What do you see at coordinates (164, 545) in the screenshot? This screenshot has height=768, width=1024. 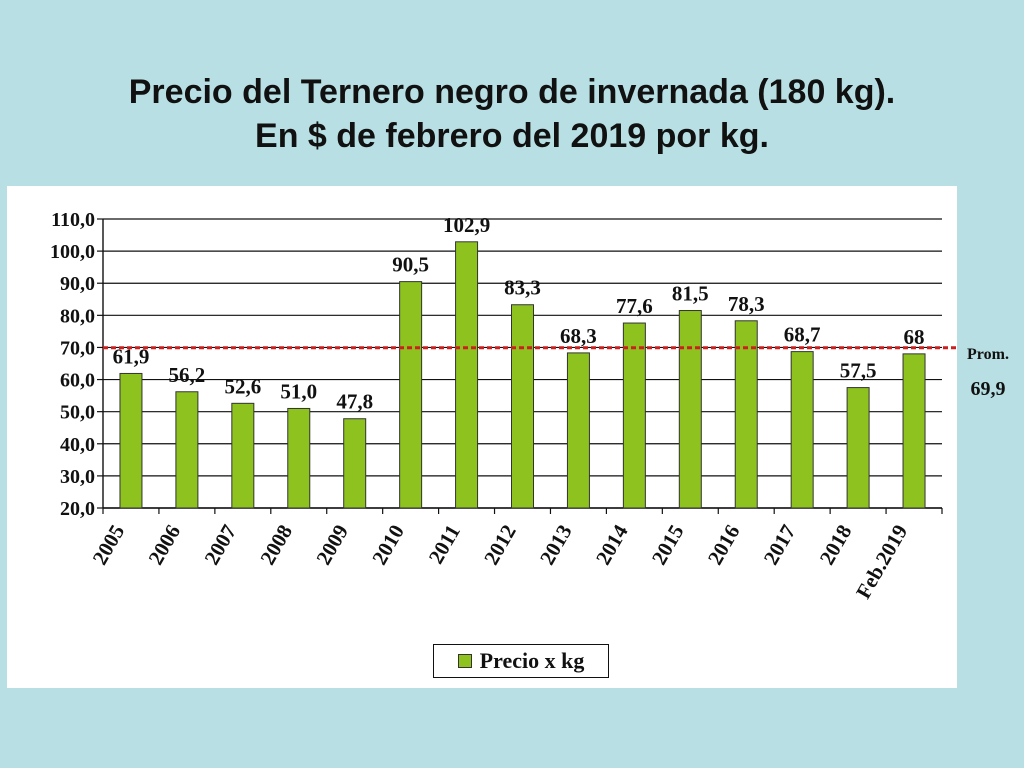 I see `x-tick-label: 2006` at bounding box center [164, 545].